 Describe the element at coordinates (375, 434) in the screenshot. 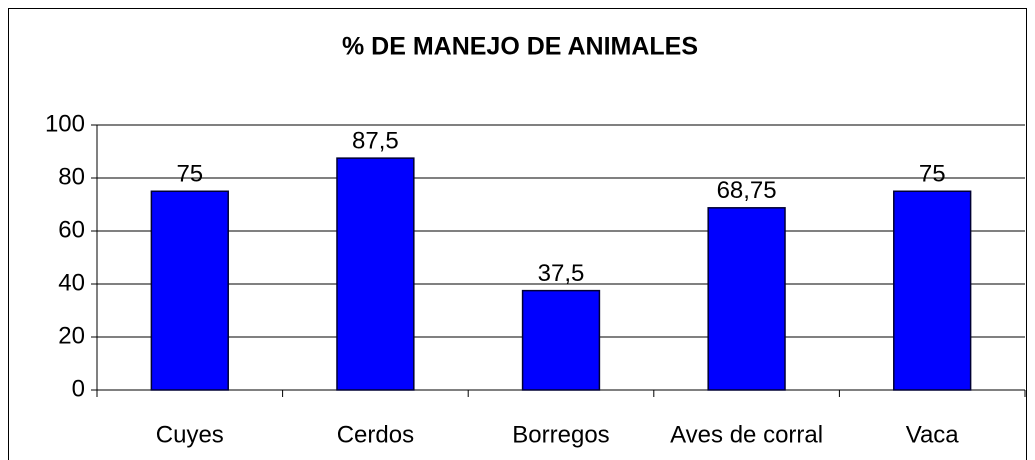

I see `x-tick-label: Cerdos` at that location.